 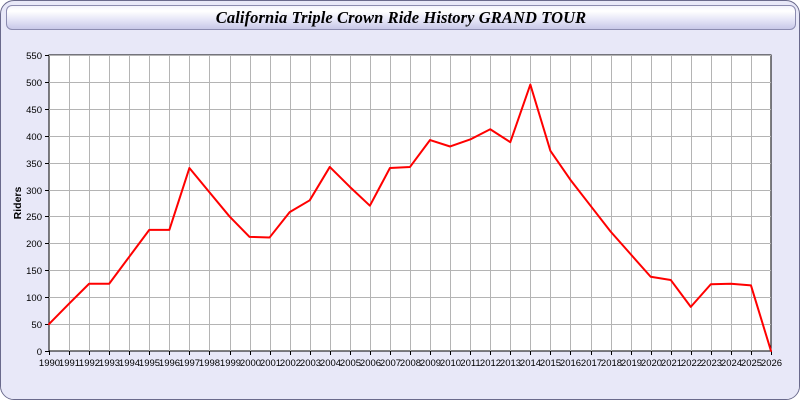 What do you see at coordinates (671, 363) in the screenshot?
I see `x-tick-label: 2021` at bounding box center [671, 363].